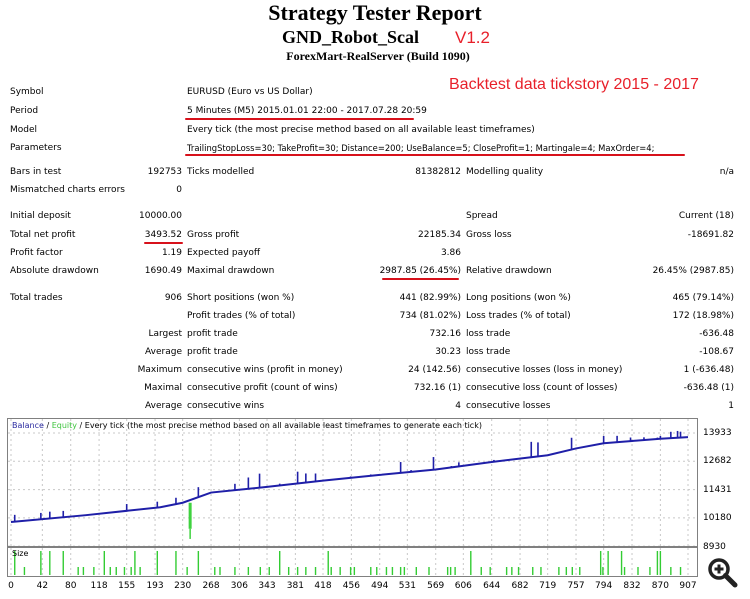 The image size is (750, 599). What do you see at coordinates (173, 298) in the screenshot?
I see `total-trades-value: 906` at bounding box center [173, 298].